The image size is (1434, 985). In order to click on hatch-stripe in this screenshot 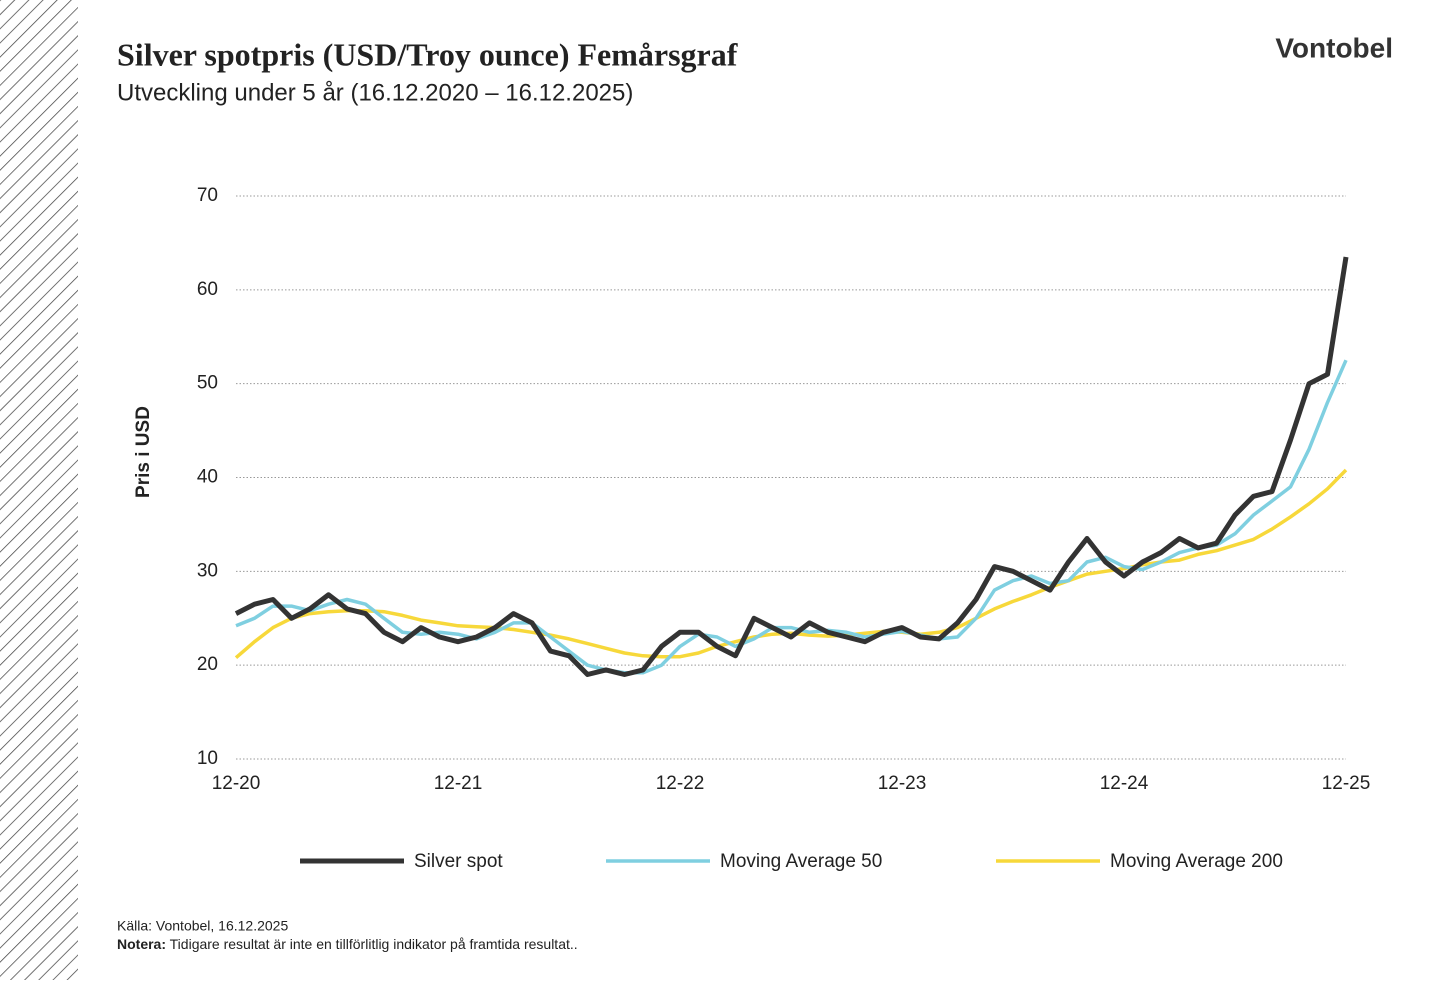, I will do `click(39, 490)`.